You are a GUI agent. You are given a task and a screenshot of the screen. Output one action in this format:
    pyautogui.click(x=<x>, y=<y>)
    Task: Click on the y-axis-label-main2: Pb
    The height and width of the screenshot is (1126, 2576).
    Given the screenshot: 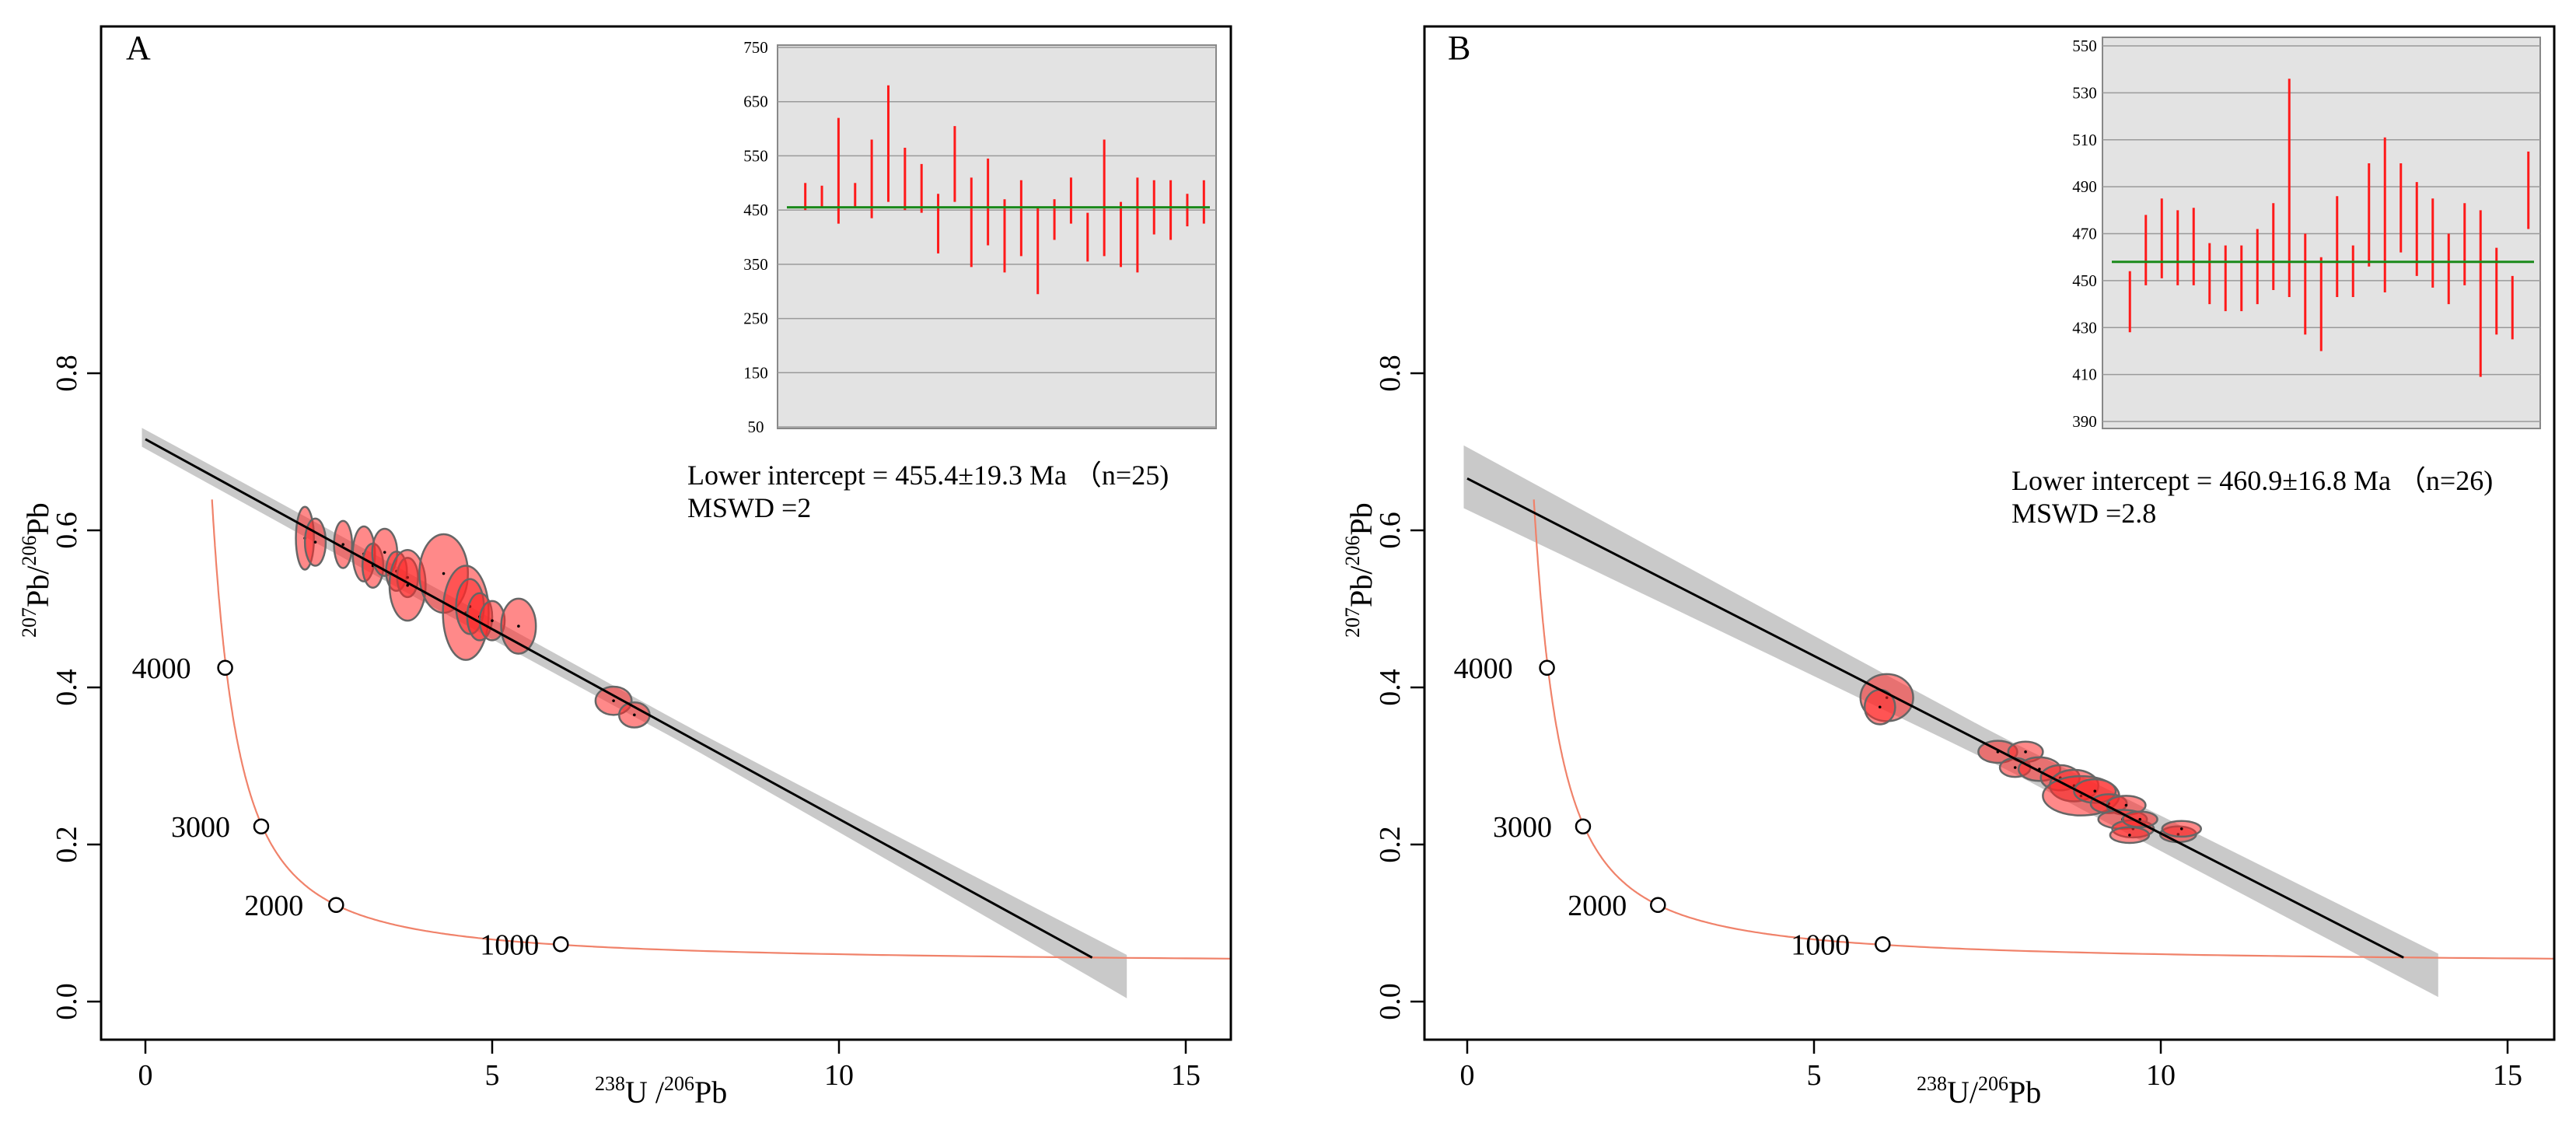 What is the action you would take?
    pyautogui.click(x=1361, y=519)
    